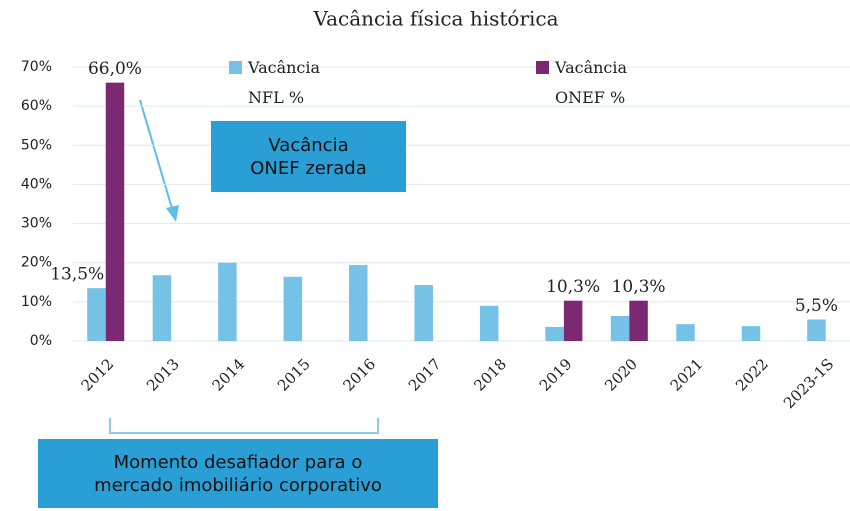 This screenshot has height=511, width=850. Describe the element at coordinates (425, 375) in the screenshot. I see `x-tick-label: 2017` at that location.